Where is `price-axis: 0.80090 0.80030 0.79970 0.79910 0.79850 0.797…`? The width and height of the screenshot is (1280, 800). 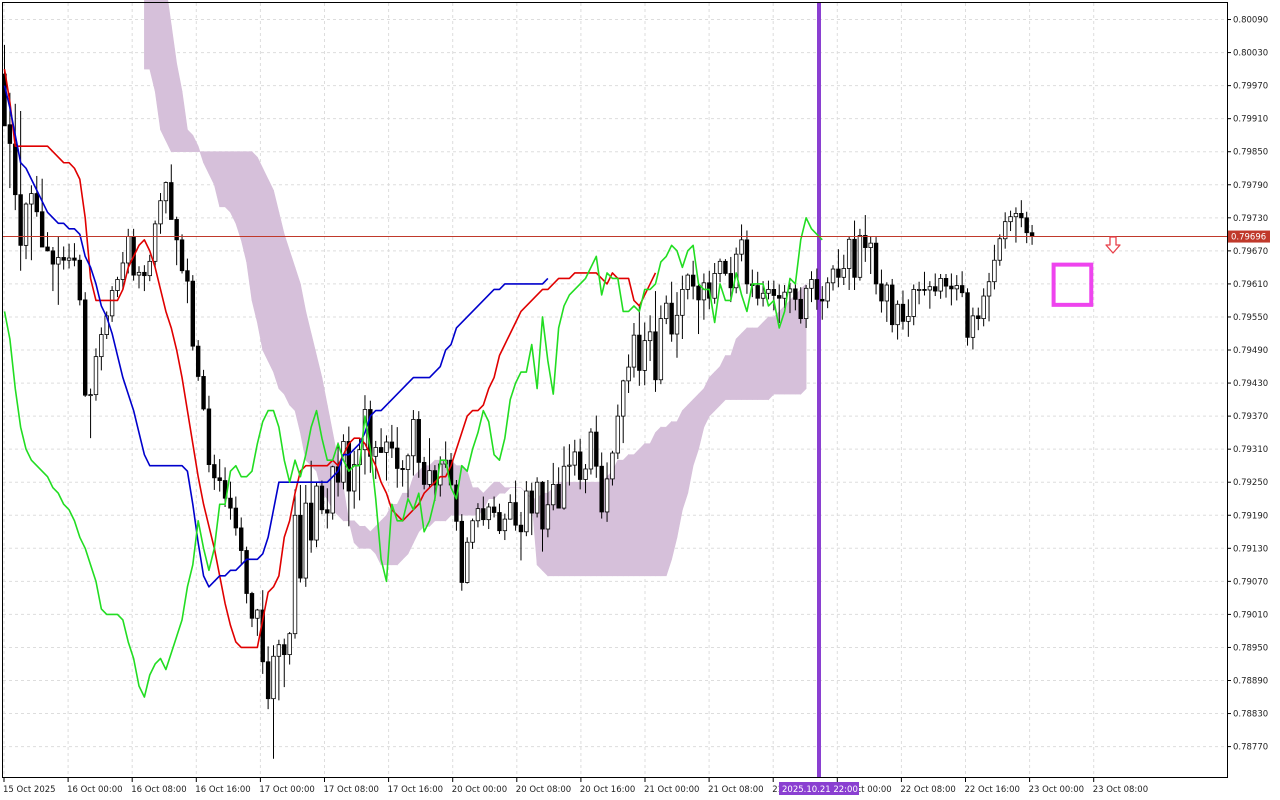
price-axis: 0.80090 0.80030 0.79970 0.79910 0.79850 0.797… is located at coordinates (1247, 384).